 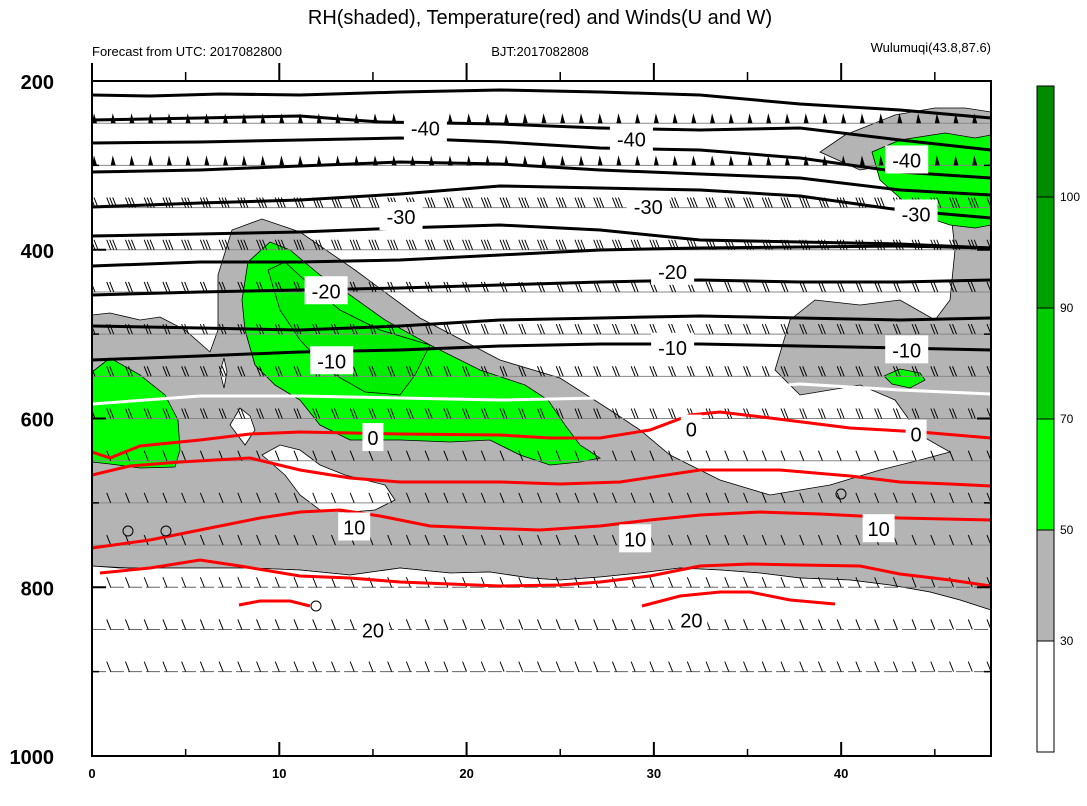 I want to click on contour-label: -10, so click(x=331, y=362).